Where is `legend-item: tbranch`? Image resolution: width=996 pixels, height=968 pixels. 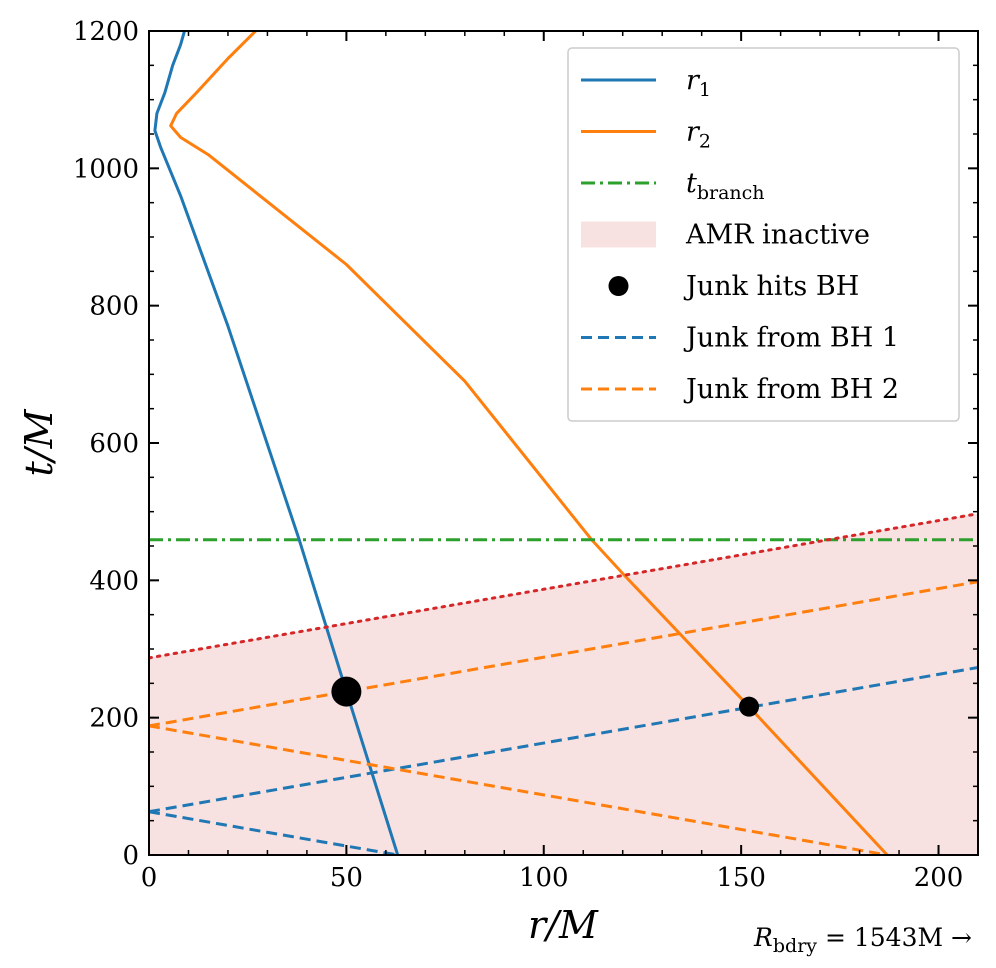
legend-item: tbranch is located at coordinates (673, 186).